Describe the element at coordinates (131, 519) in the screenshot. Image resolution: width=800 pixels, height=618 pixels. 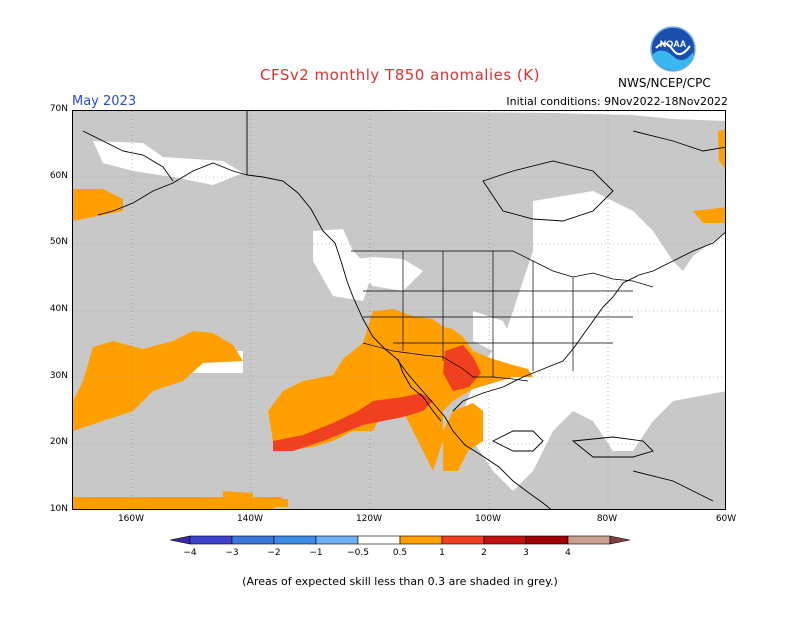
I see `lon-label-160w: 160W` at that location.